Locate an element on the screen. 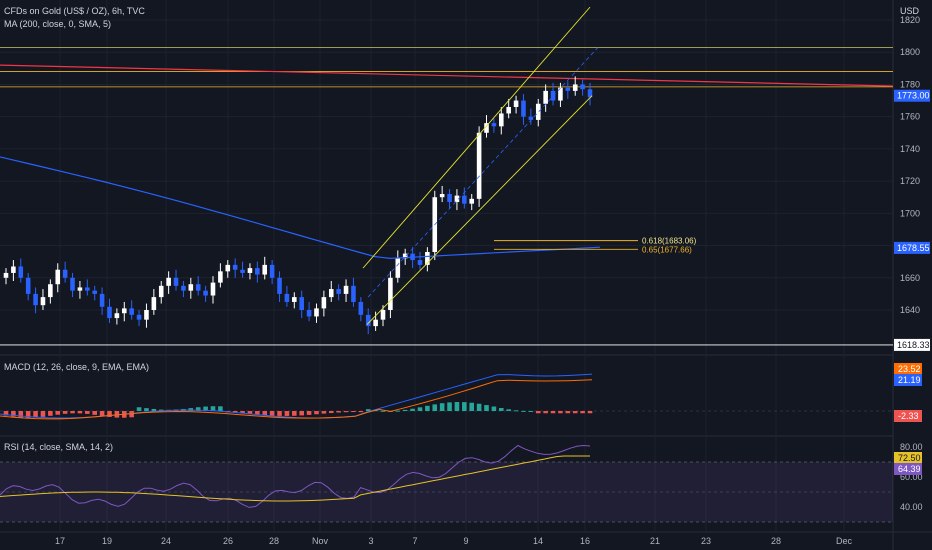 The width and height of the screenshot is (932, 550). rsi-line is located at coordinates (295, 476).